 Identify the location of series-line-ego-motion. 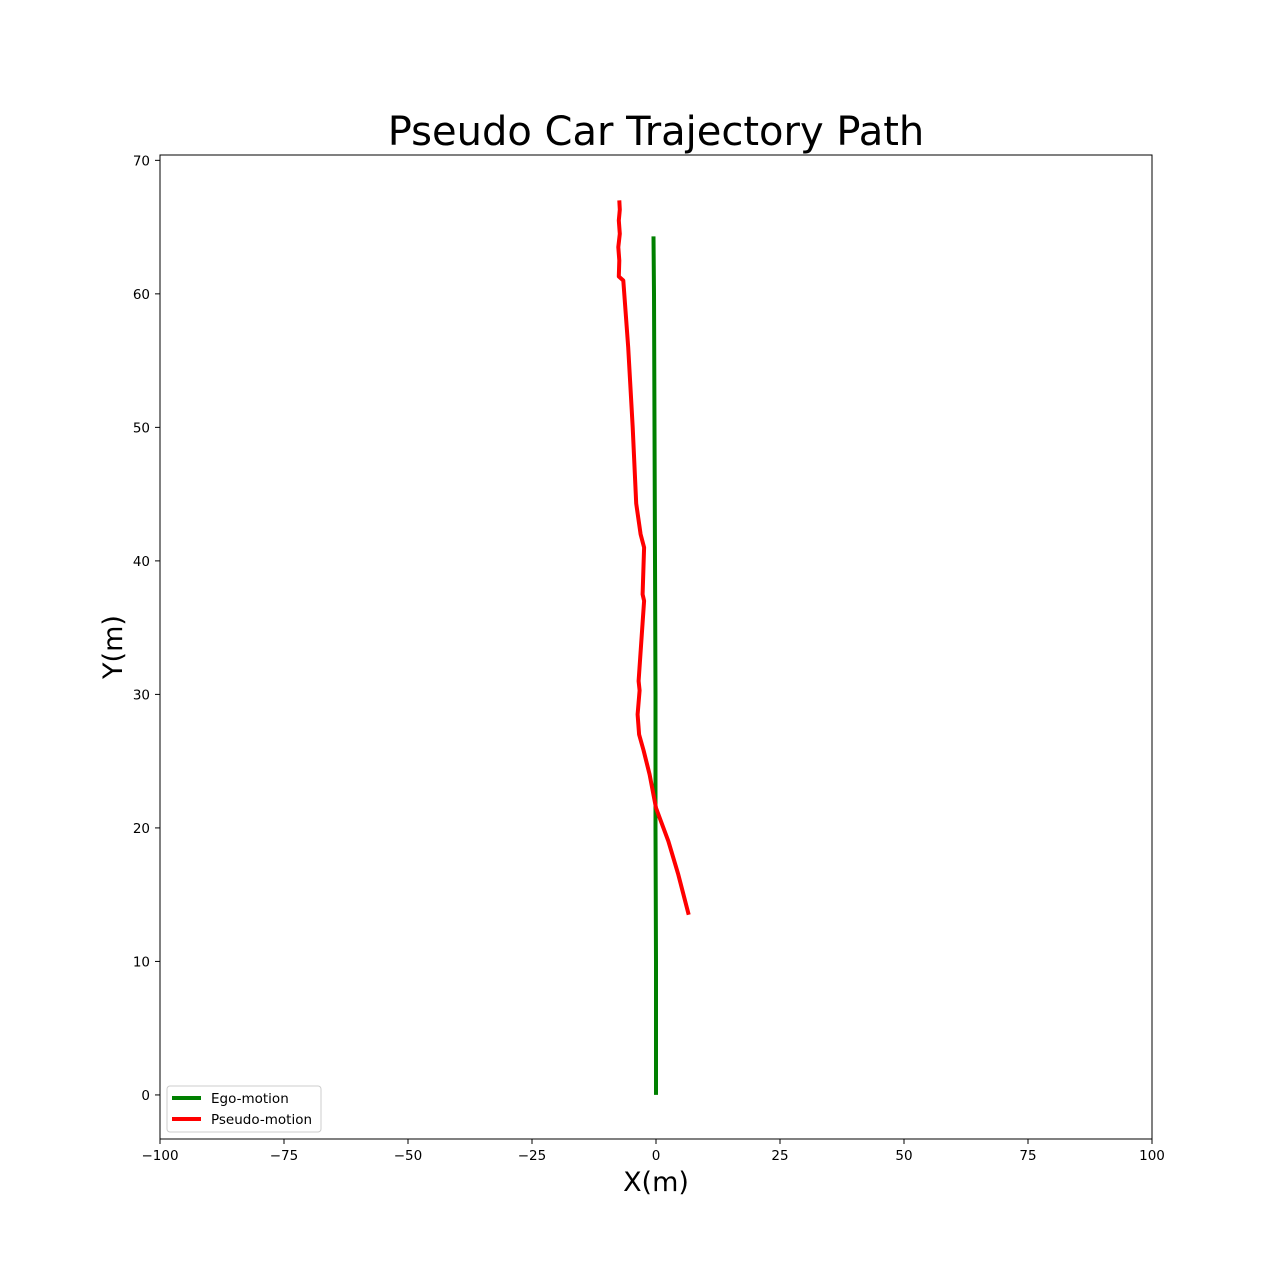
(654, 665).